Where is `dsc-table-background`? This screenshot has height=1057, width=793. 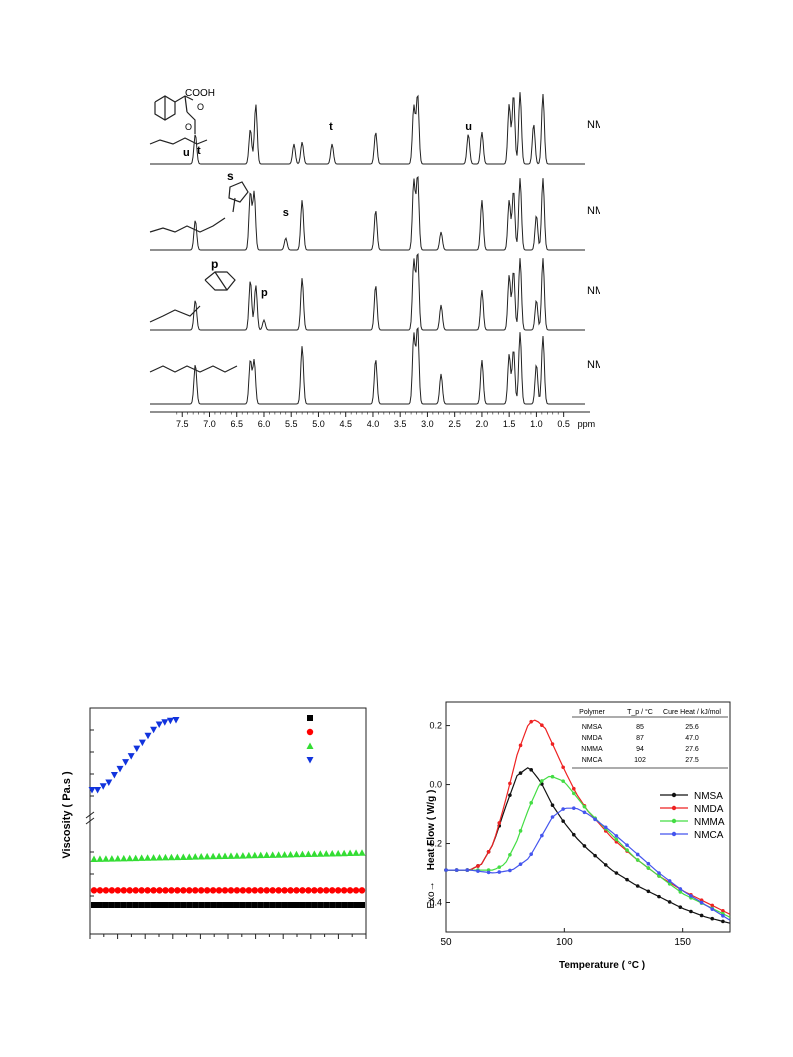
dsc-table-background is located at coordinates (650, 737).